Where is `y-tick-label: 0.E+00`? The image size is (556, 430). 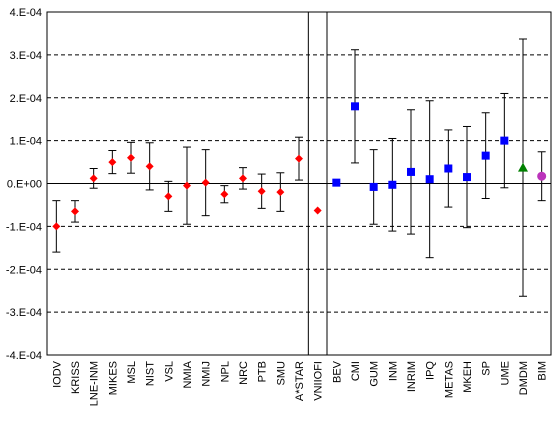
y-tick-label: 0.E+00 is located at coordinates (24, 185).